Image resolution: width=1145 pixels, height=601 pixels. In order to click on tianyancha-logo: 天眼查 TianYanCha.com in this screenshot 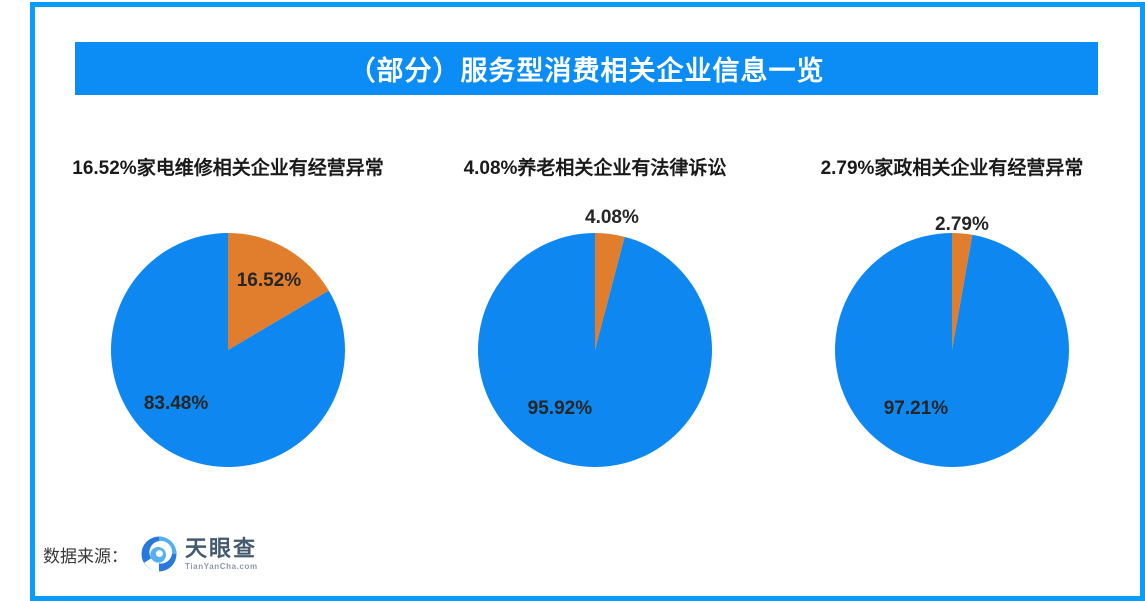, I will do `click(198, 554)`.